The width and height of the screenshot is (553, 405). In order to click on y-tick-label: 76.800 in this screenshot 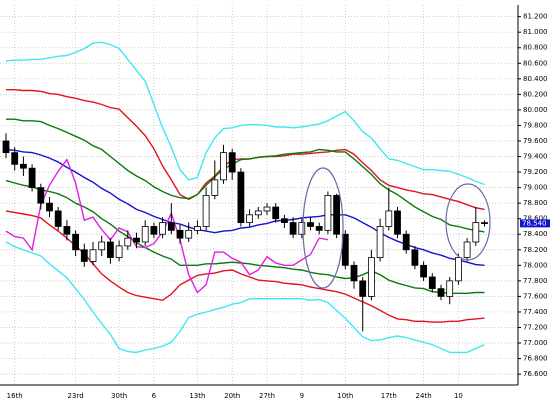, I will do `click(535, 359)`.